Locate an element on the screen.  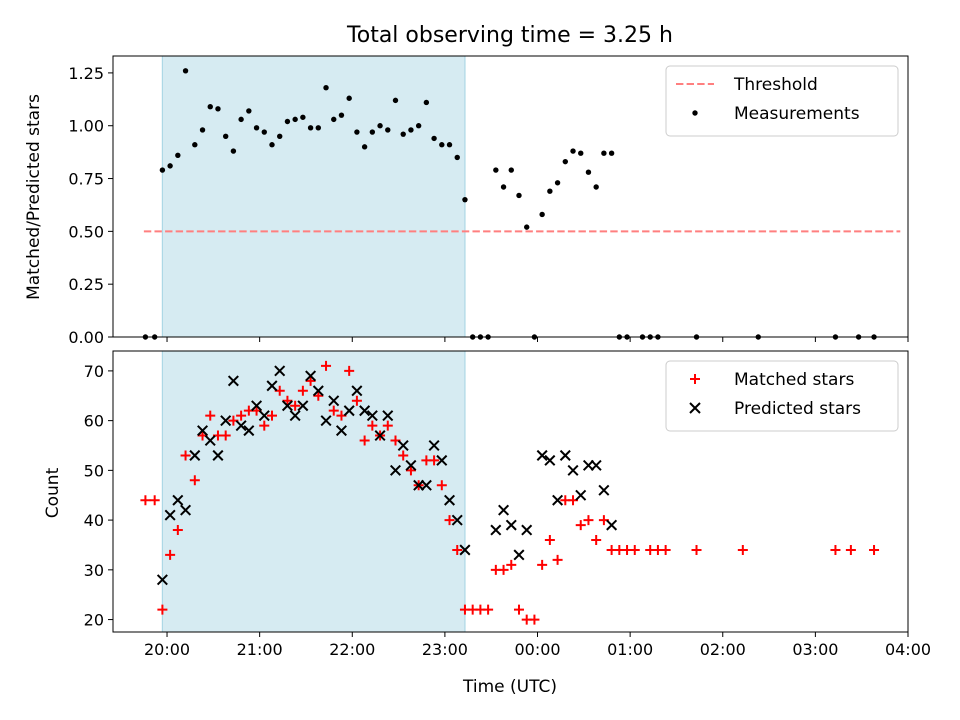
count-y-tick-label: 50 is located at coordinates (94, 470).